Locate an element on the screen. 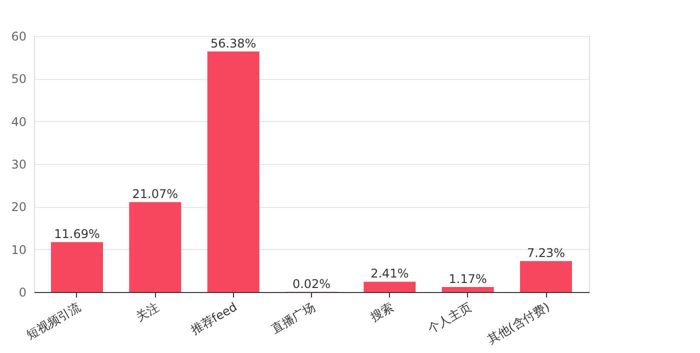 The height and width of the screenshot is (353, 700). x-tick-label: 推荐feed is located at coordinates (214, 319).